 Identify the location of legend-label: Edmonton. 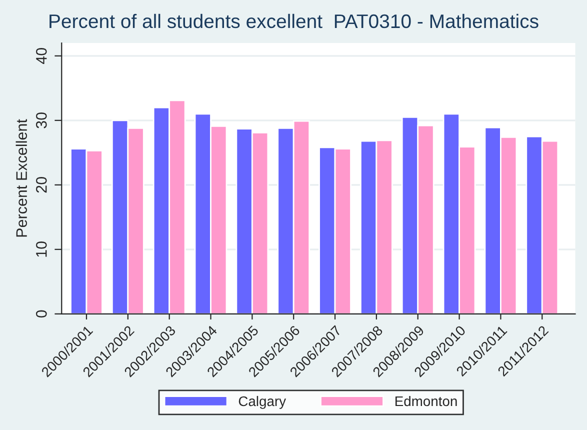
(426, 401).